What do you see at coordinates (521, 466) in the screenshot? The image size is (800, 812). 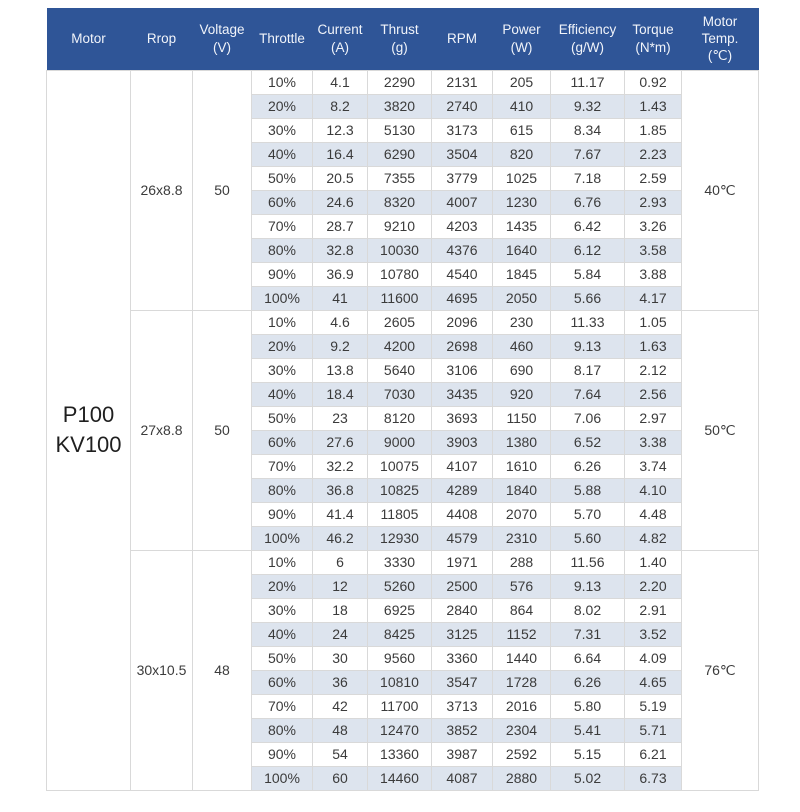 I see `cell-power: 1610` at bounding box center [521, 466].